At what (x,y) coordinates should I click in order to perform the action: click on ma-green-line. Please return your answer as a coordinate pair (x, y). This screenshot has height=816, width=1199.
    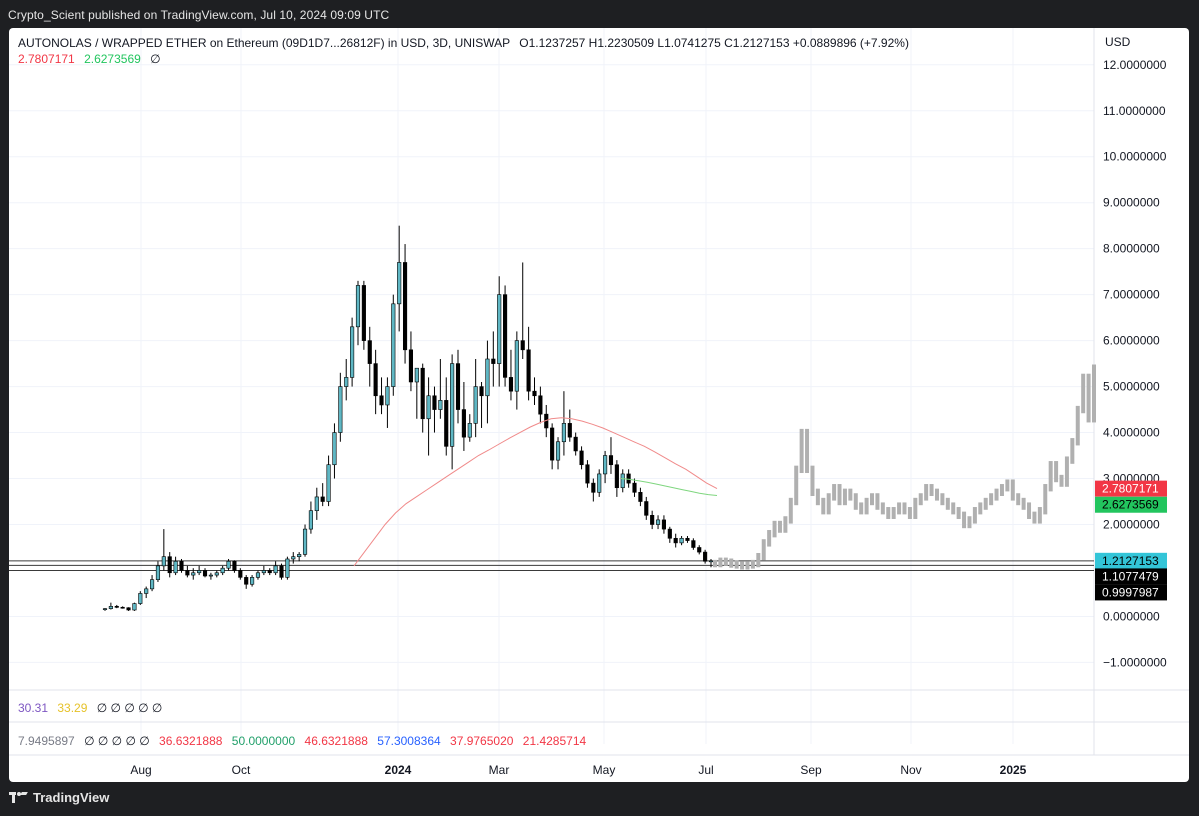
    Looking at the image, I should click on (669, 487).